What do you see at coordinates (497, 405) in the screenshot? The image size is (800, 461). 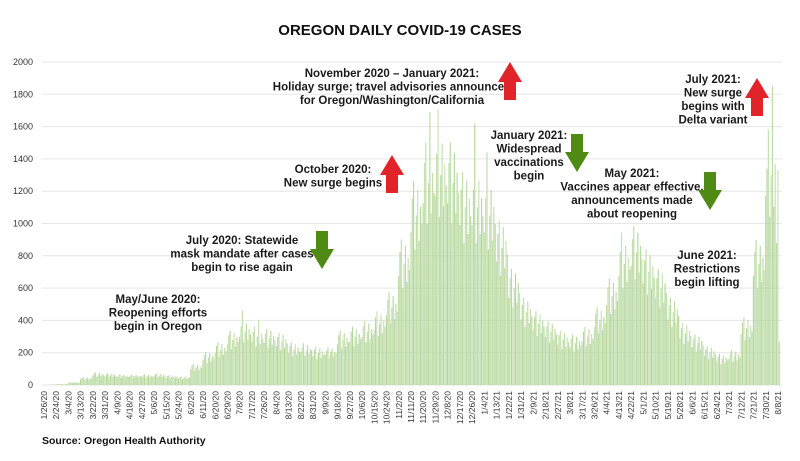 I see `x-tick-label: 1/13/21` at bounding box center [497, 405].